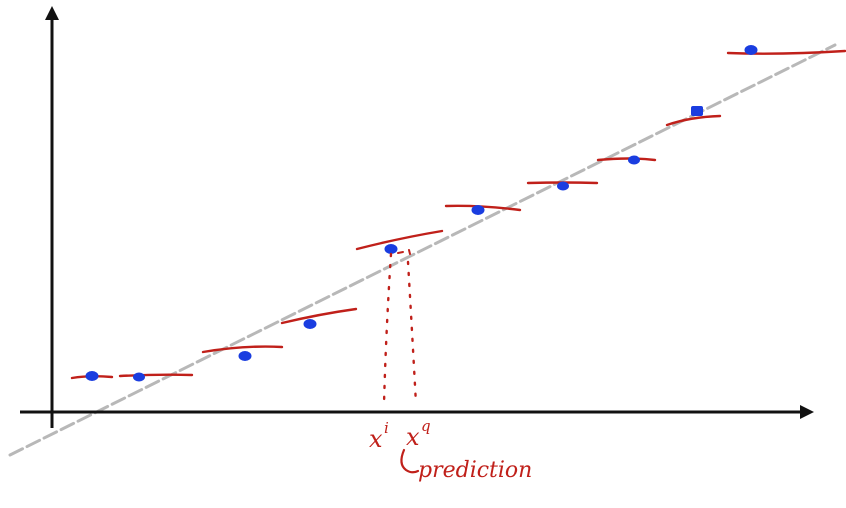 The image size is (846, 508). Describe the element at coordinates (52, 13) in the screenshot. I see `y-axis-arrowhead` at that location.